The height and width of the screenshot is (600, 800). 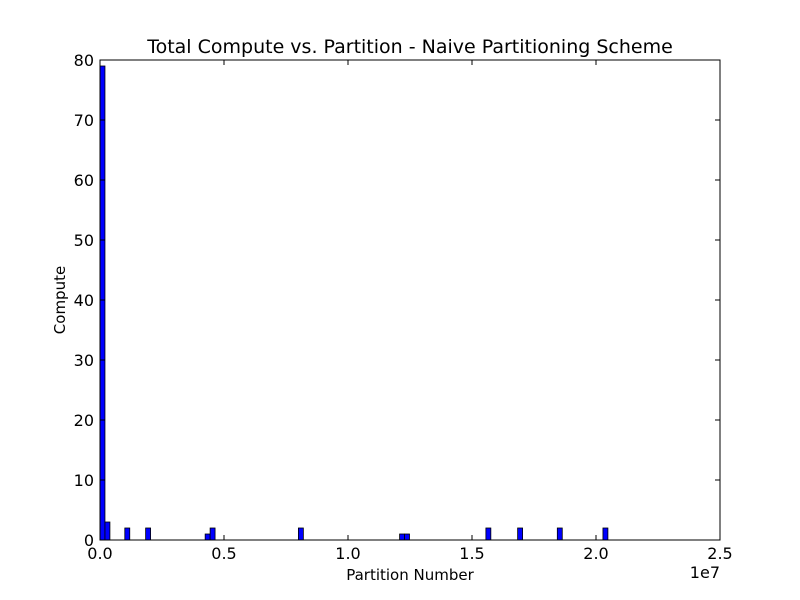 I want to click on y-tick-label-8: 80, so click(x=84, y=60).